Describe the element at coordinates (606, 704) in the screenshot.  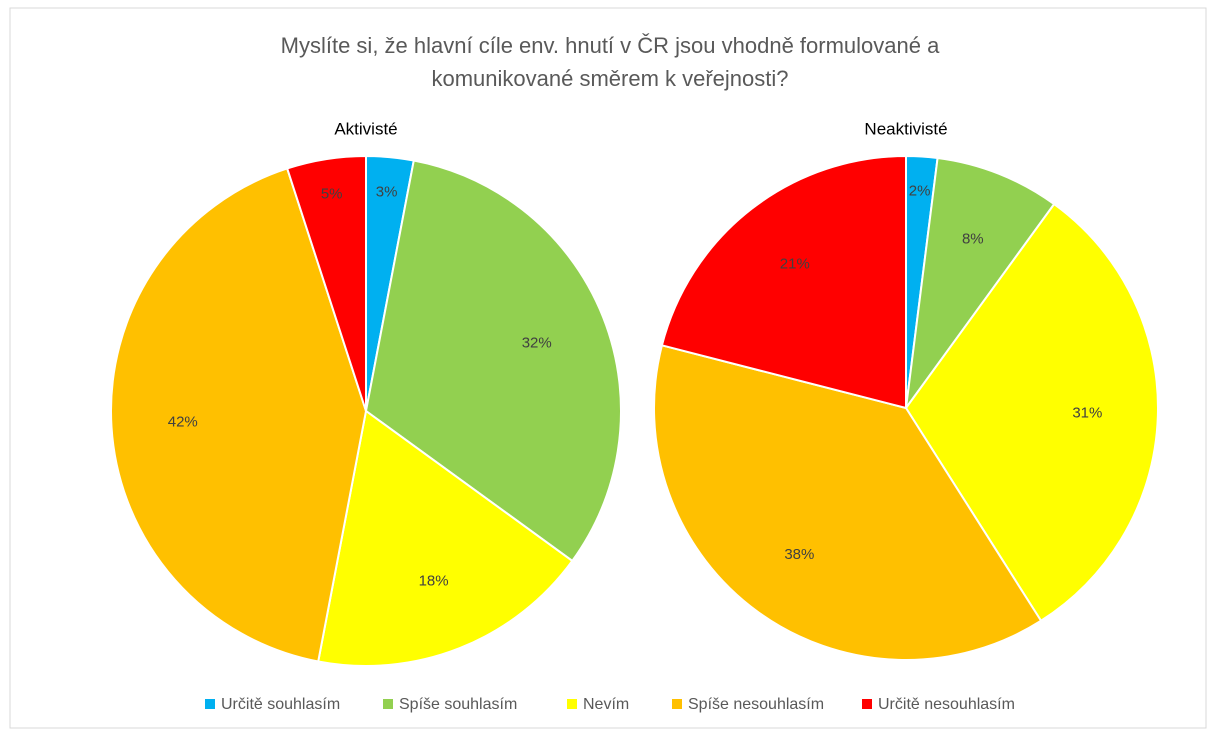
I see `legend-label: Nevím` at that location.